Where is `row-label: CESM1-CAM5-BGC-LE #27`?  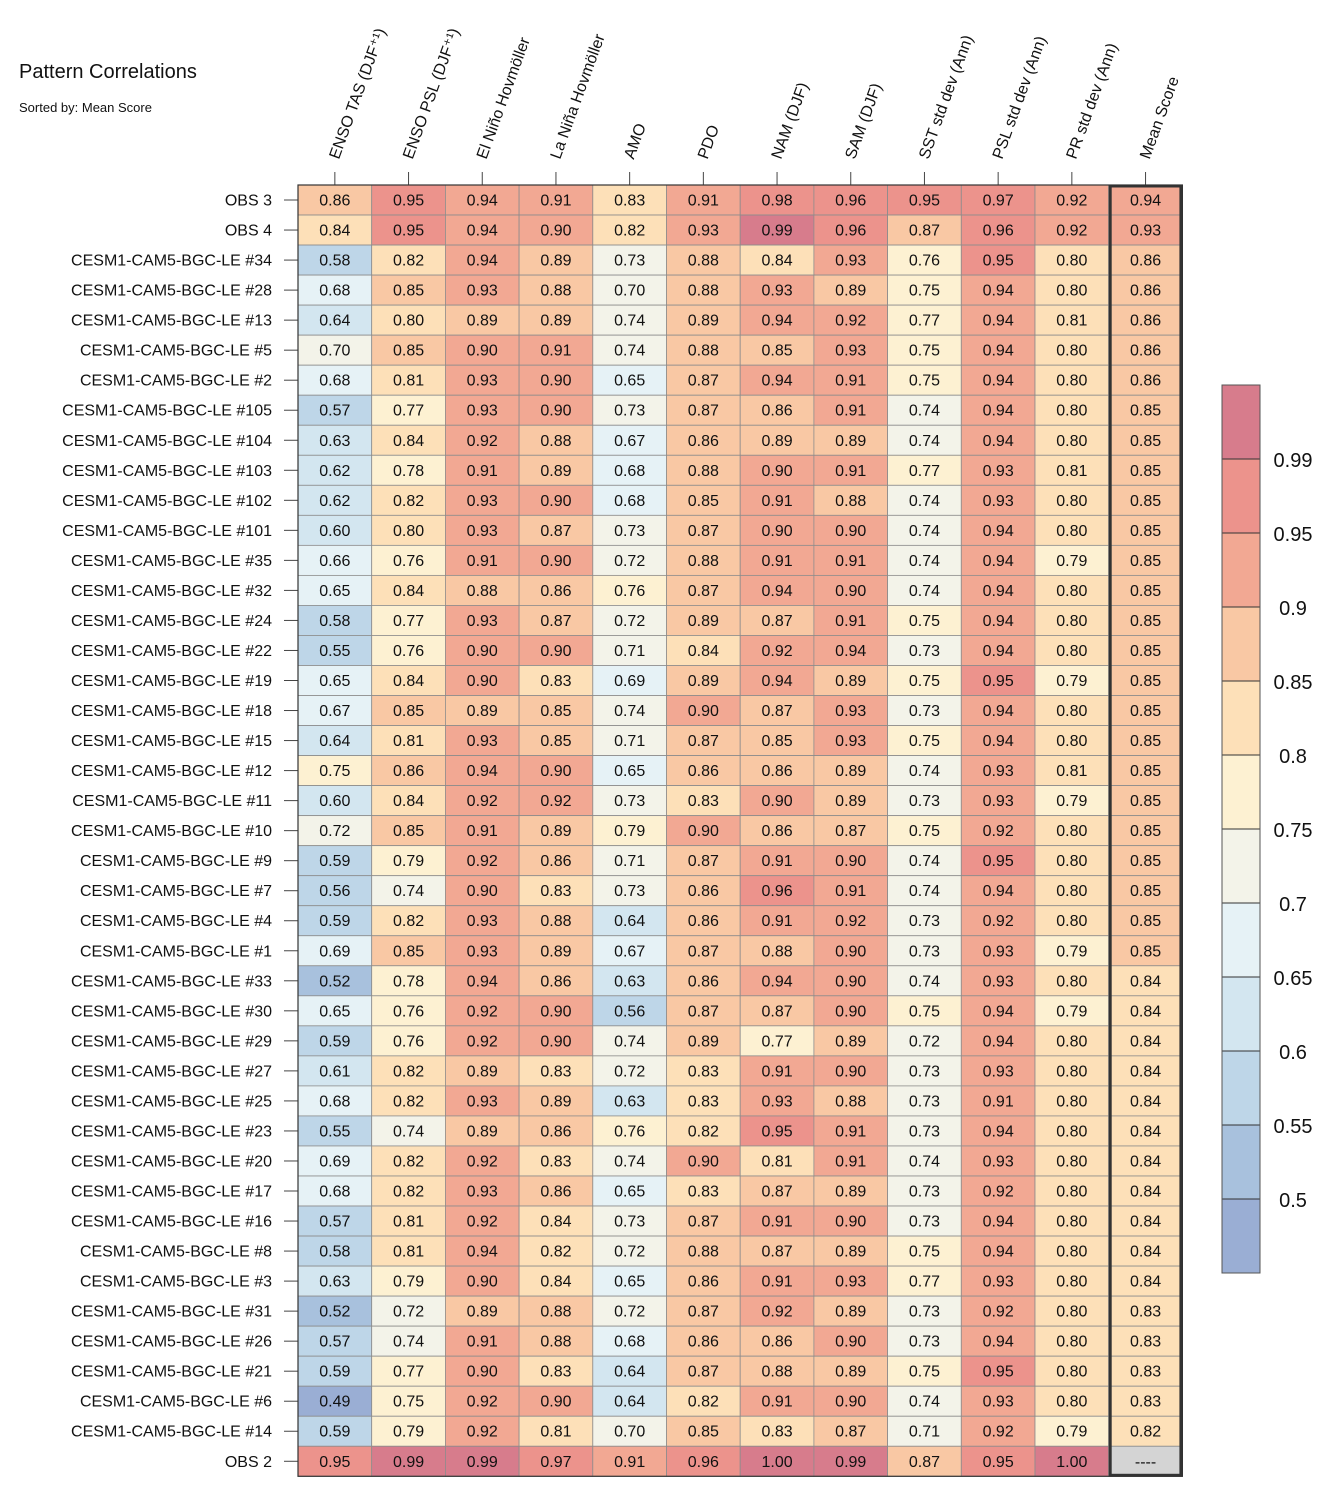
row-label: CESM1-CAM5-BGC-LE #27 is located at coordinates (171, 1071).